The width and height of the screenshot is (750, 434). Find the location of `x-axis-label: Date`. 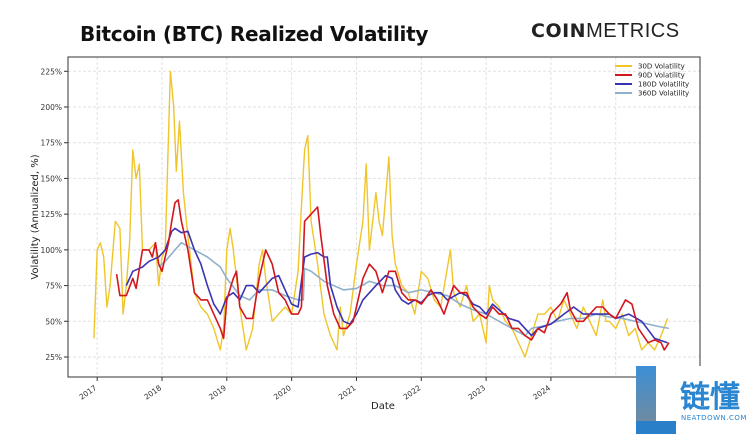

x-axis-label: Date is located at coordinates (383, 406).